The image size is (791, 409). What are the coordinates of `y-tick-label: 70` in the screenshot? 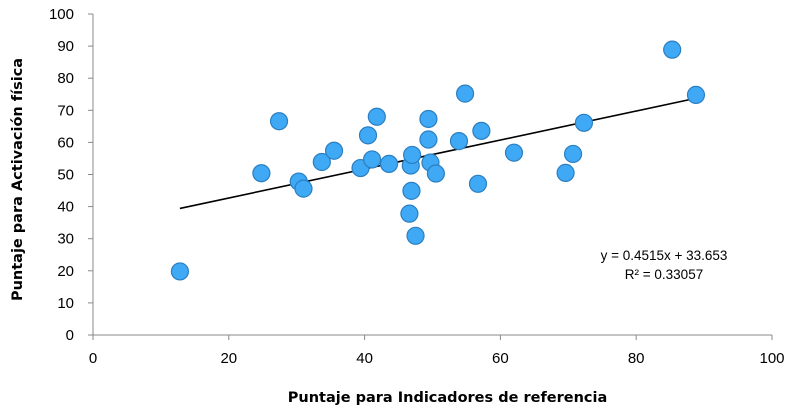 It's located at (65, 110).